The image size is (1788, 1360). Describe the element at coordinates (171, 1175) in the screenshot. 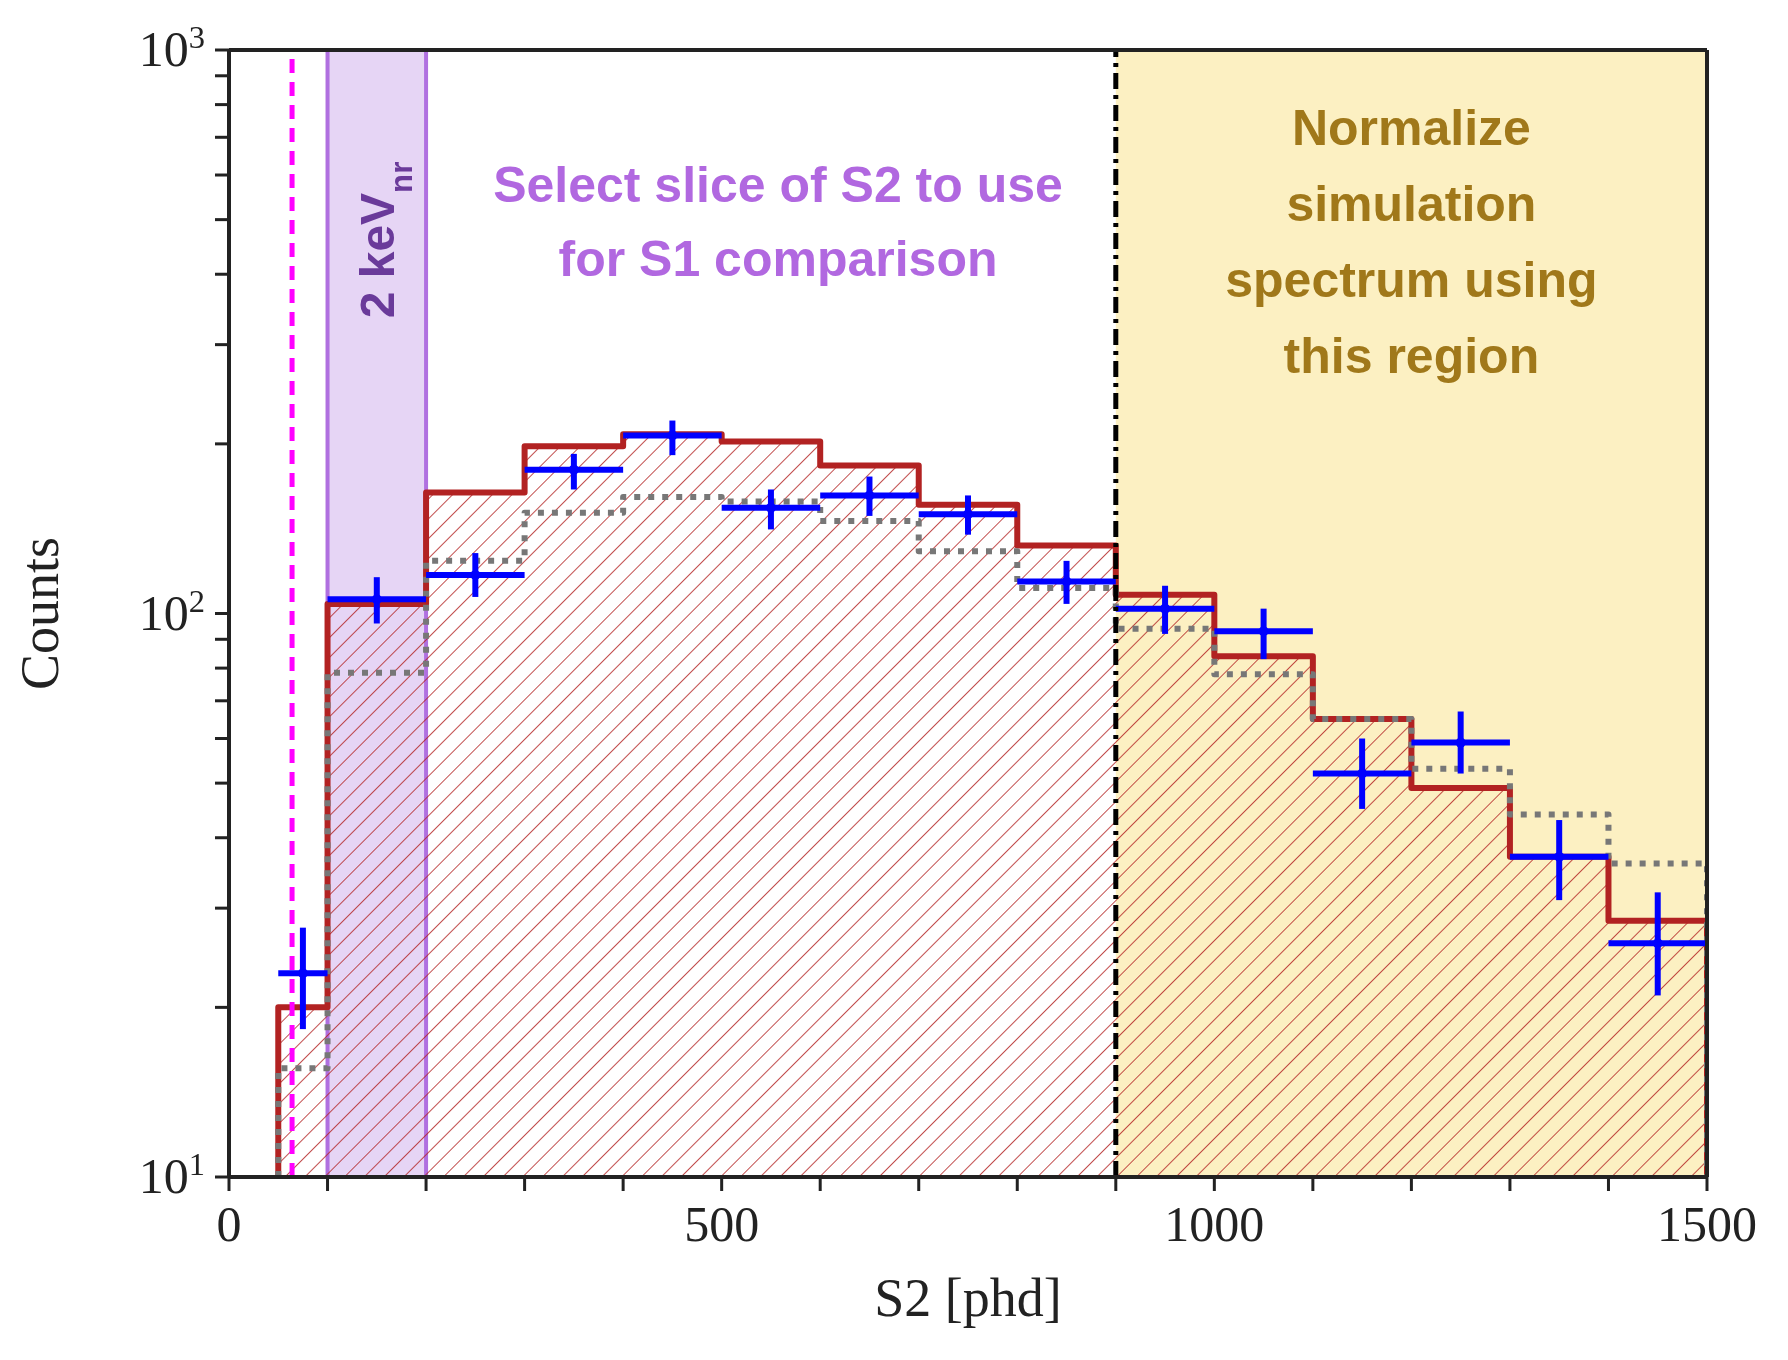

I see `y-tick-label: 10$^{1}$` at that location.